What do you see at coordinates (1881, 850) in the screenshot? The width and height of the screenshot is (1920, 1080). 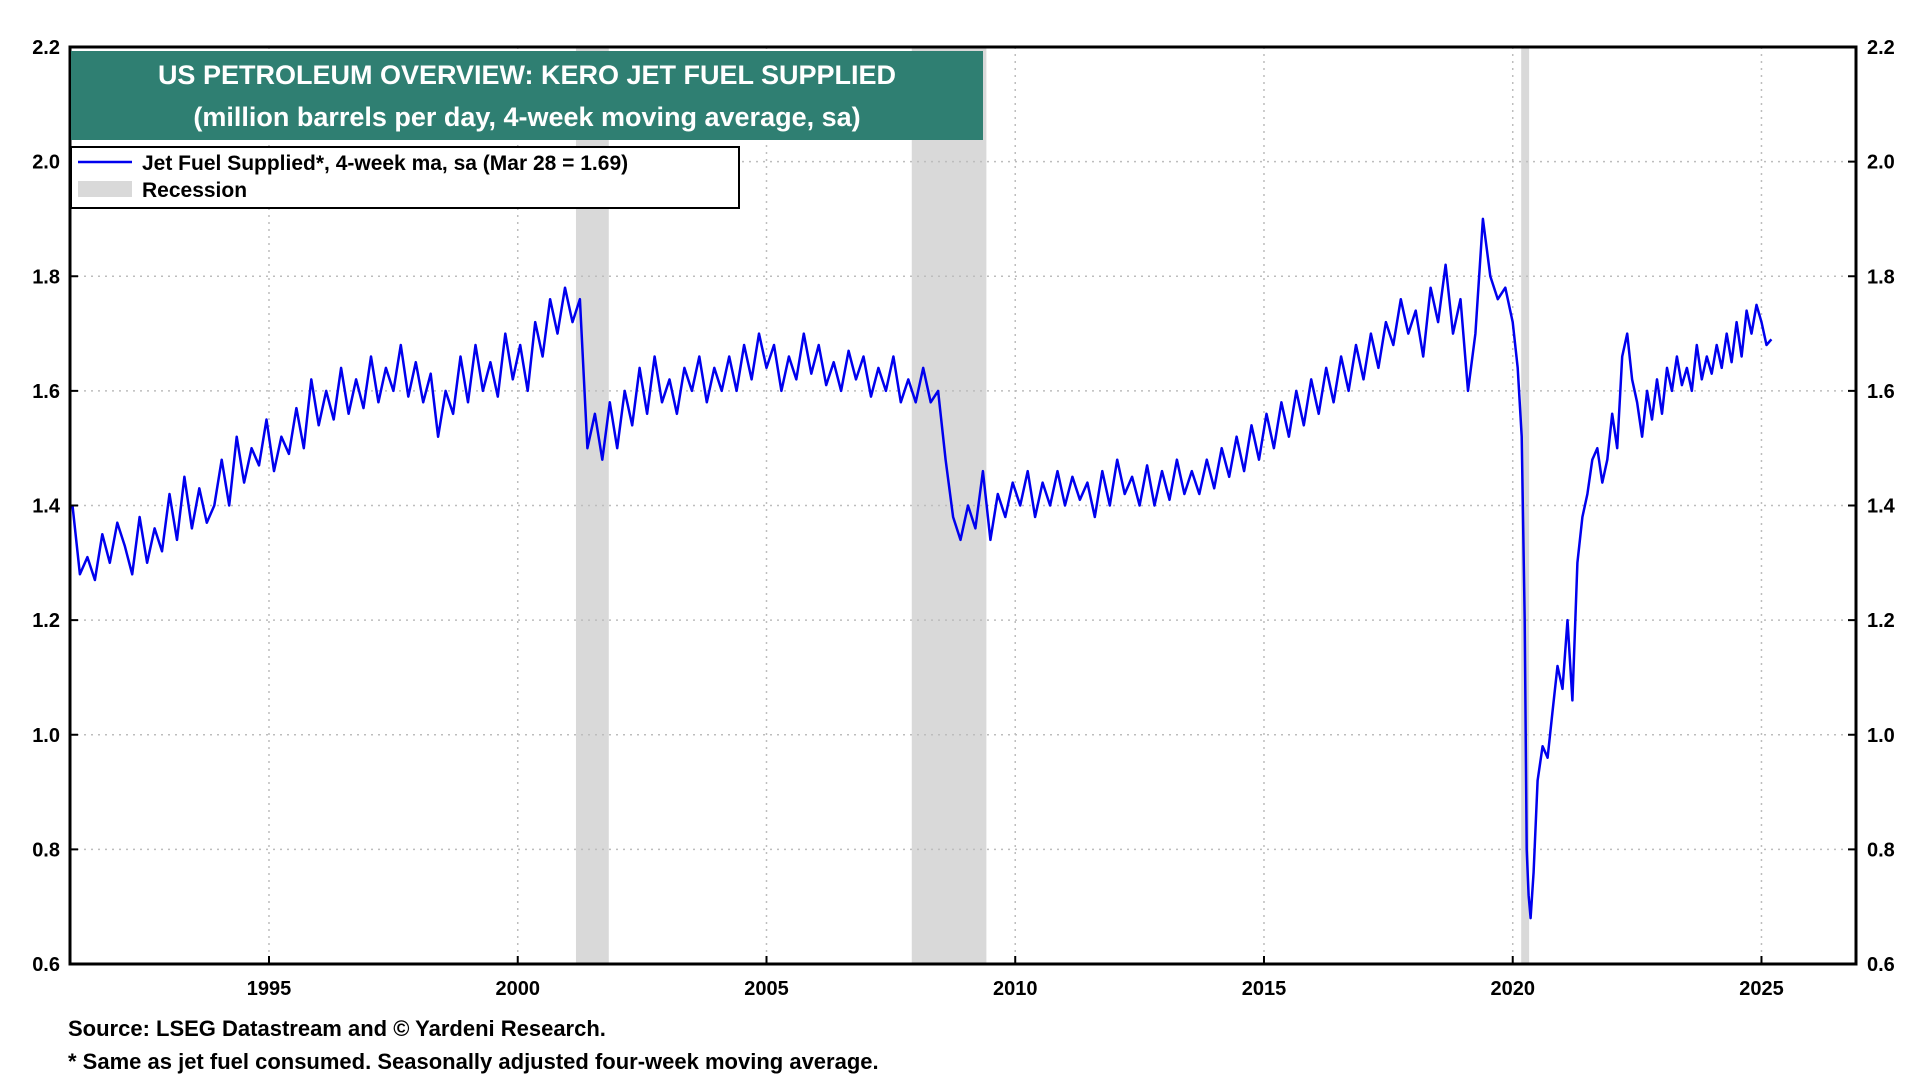 I see `y-tick-label-right-0.8: 0.8` at bounding box center [1881, 850].